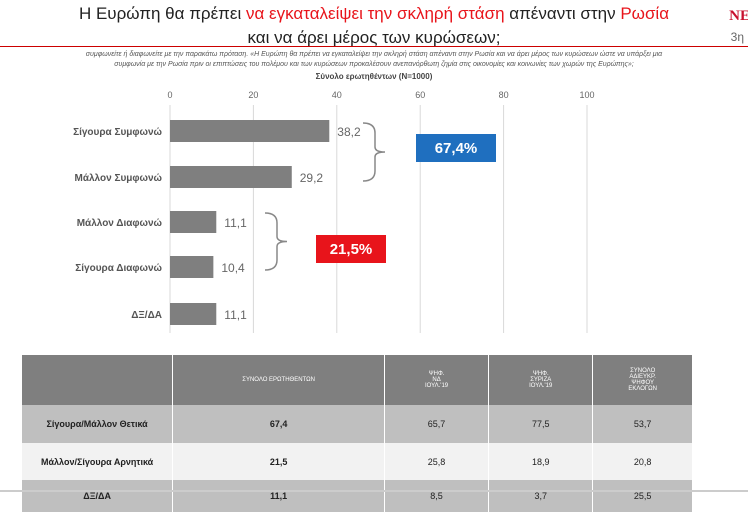 The height and width of the screenshot is (512, 748). I want to click on x-tick-label: 40, so click(337, 95).